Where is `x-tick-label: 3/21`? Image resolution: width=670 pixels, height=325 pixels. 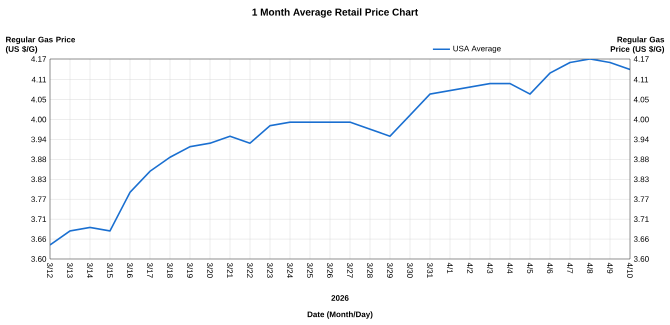 x-tick-label: 3/21 is located at coordinates (230, 270).